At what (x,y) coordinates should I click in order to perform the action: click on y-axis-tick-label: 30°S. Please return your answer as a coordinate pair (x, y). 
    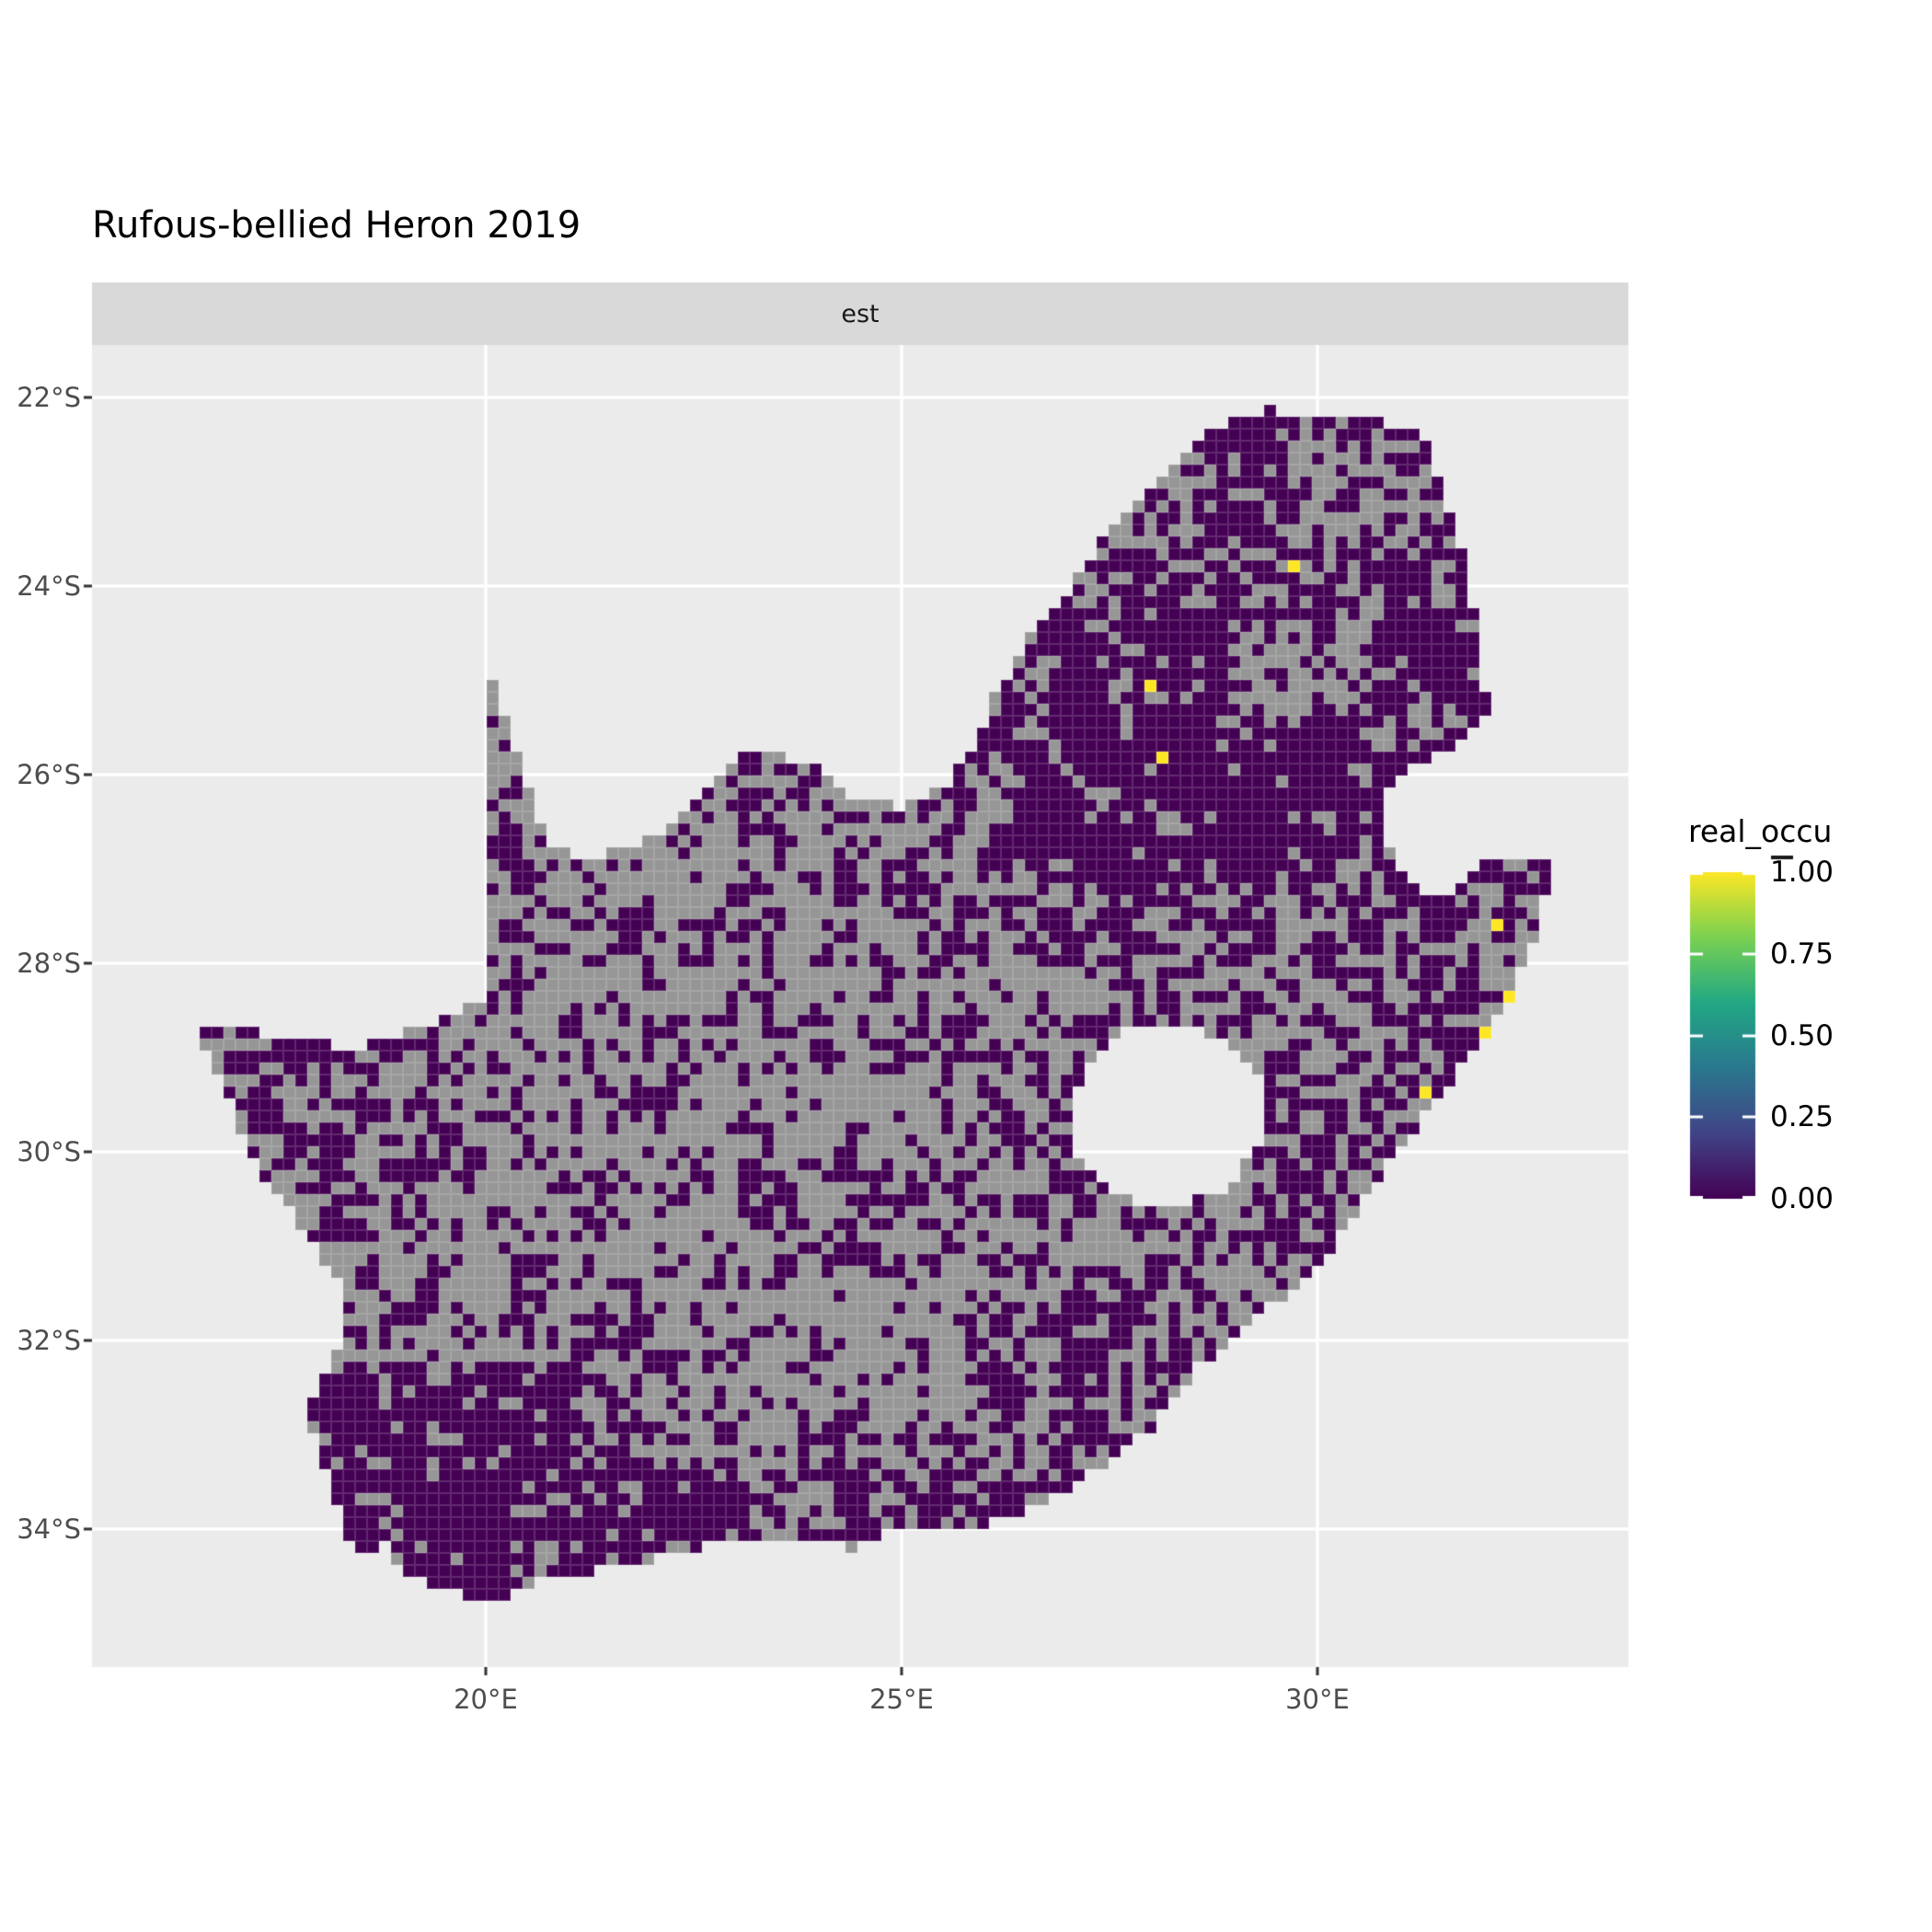
    Looking at the image, I should click on (49, 1151).